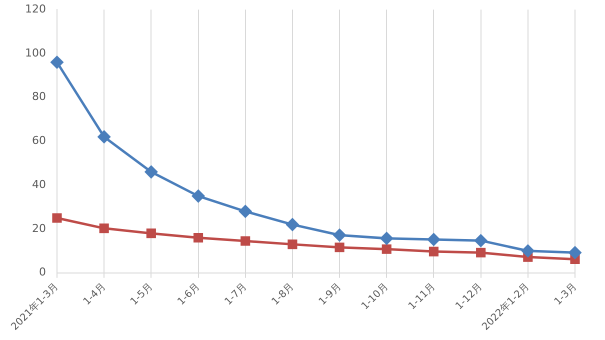  What do you see at coordinates (39, 141) in the screenshot?
I see `y-tick-label: 60` at bounding box center [39, 141].